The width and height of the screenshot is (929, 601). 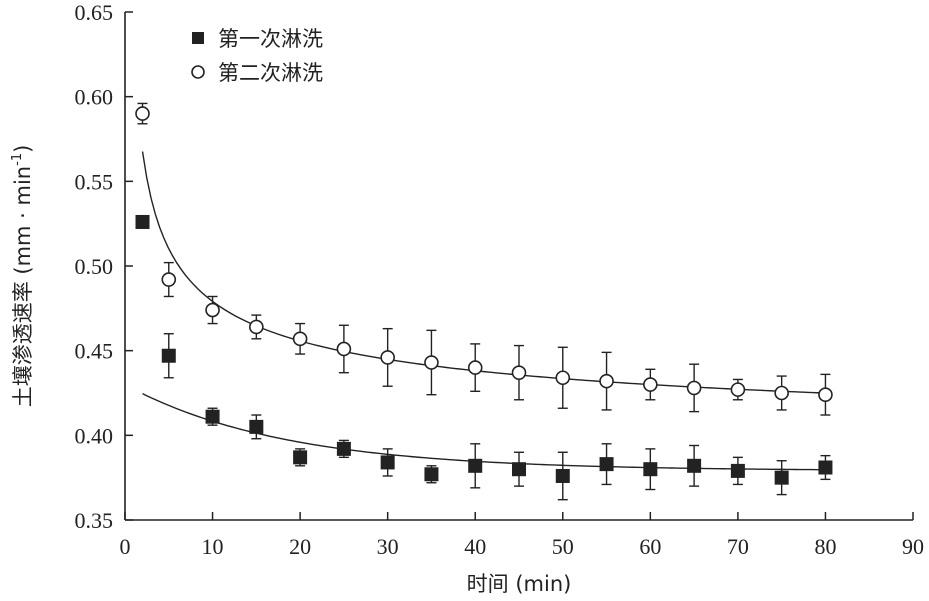 What do you see at coordinates (125, 546) in the screenshot?
I see `x-tick-label-0: 0` at bounding box center [125, 546].